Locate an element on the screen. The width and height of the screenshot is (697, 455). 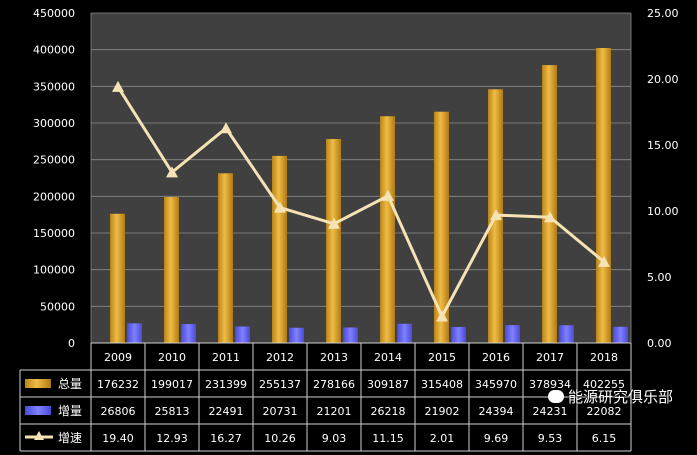
y-left-tick-label: 400000 is located at coordinates (54, 50).